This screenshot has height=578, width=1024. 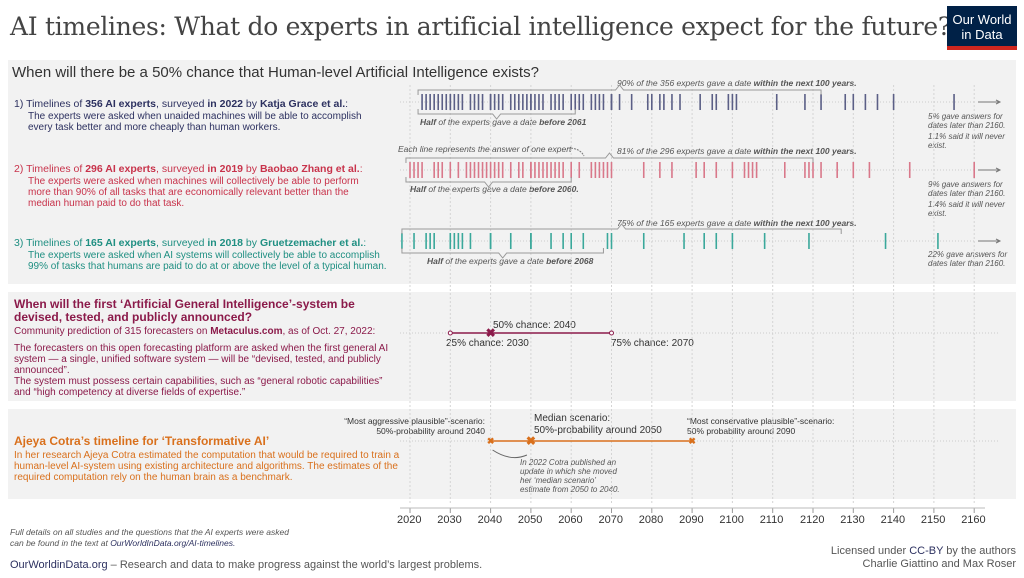 What do you see at coordinates (651, 520) in the screenshot?
I see `axis-tick-label: 2080` at bounding box center [651, 520].